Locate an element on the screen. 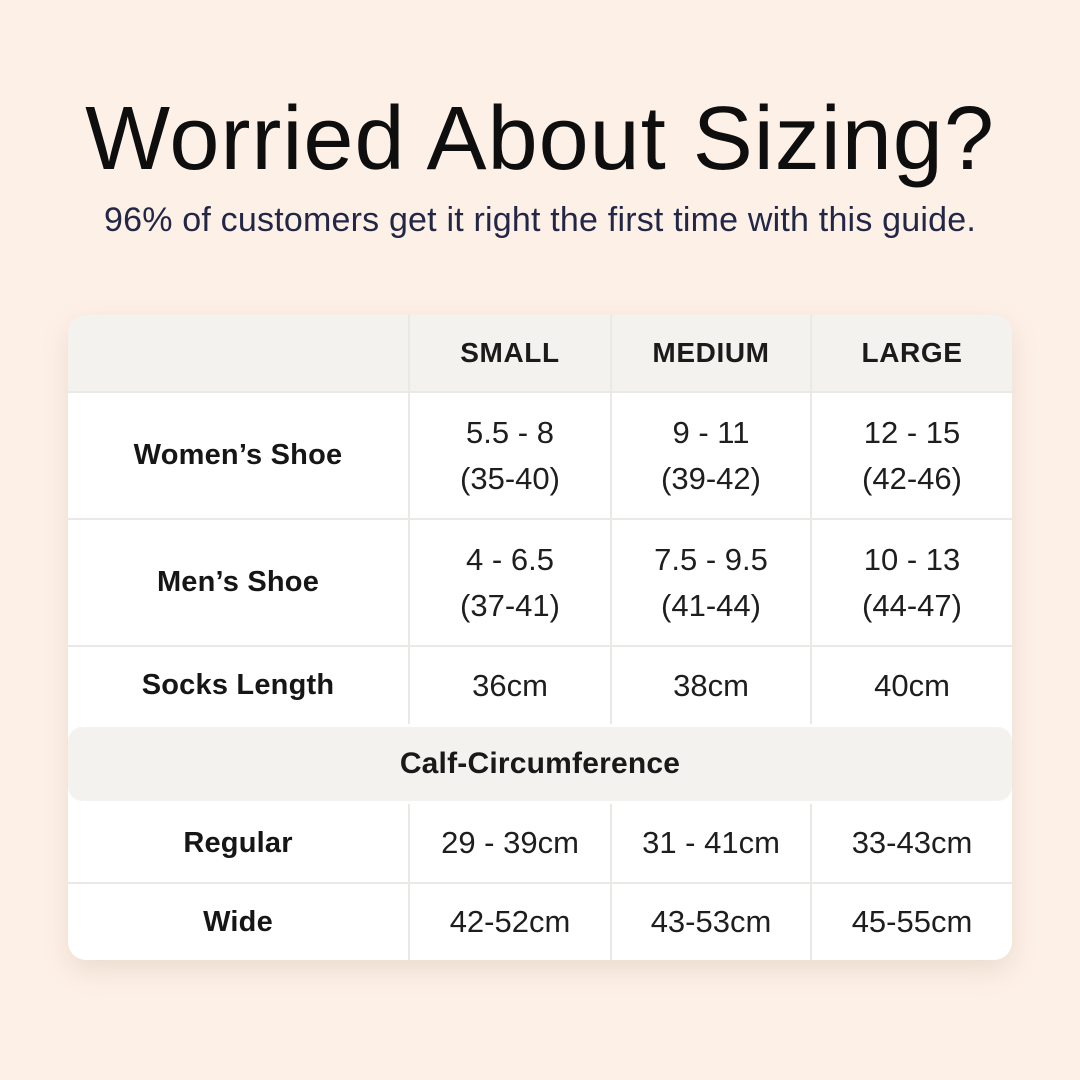  table-cell: 31 - 41cm is located at coordinates (712, 843).